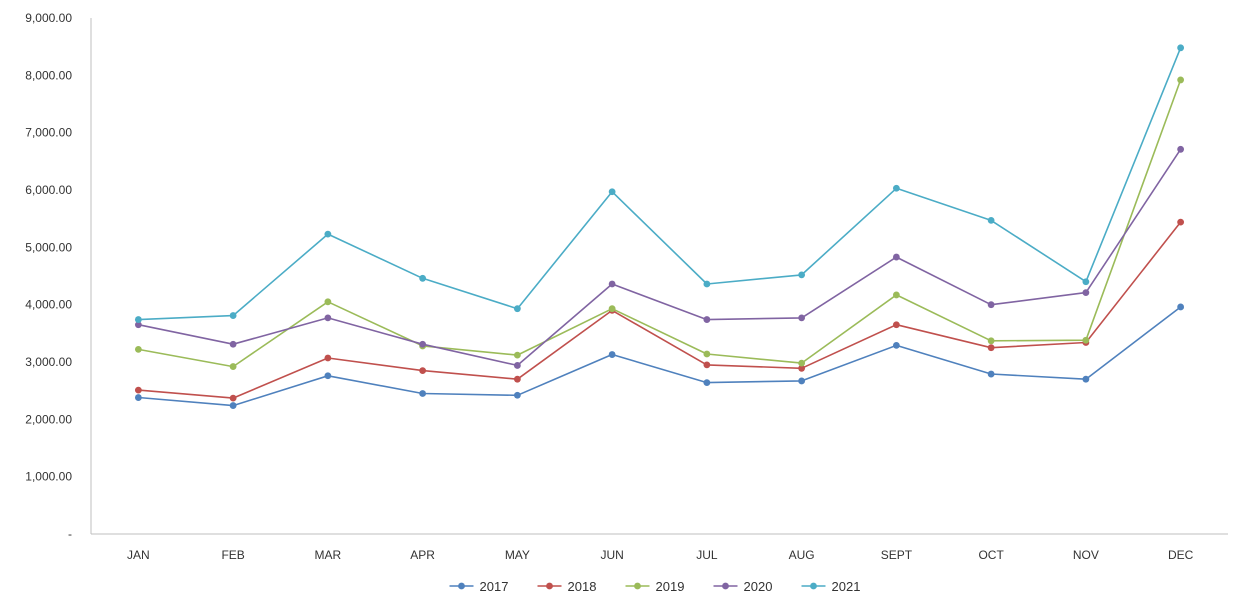 The width and height of the screenshot is (1239, 599). I want to click on x-tick-label: APR, so click(422, 555).